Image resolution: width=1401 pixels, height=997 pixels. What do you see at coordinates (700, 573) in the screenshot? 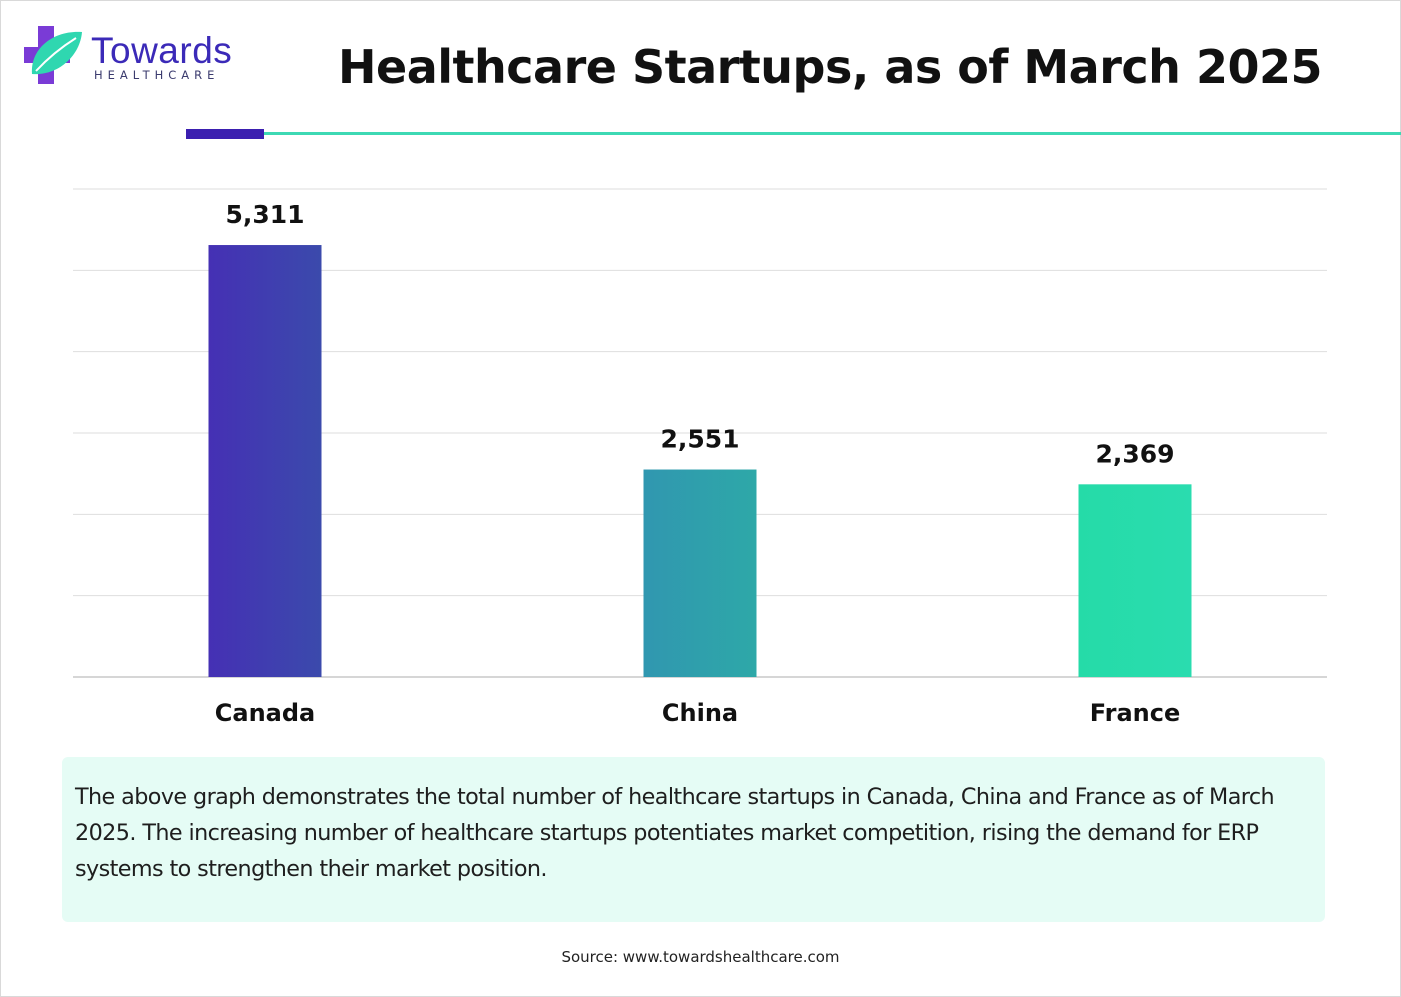
I see `bar-china` at bounding box center [700, 573].